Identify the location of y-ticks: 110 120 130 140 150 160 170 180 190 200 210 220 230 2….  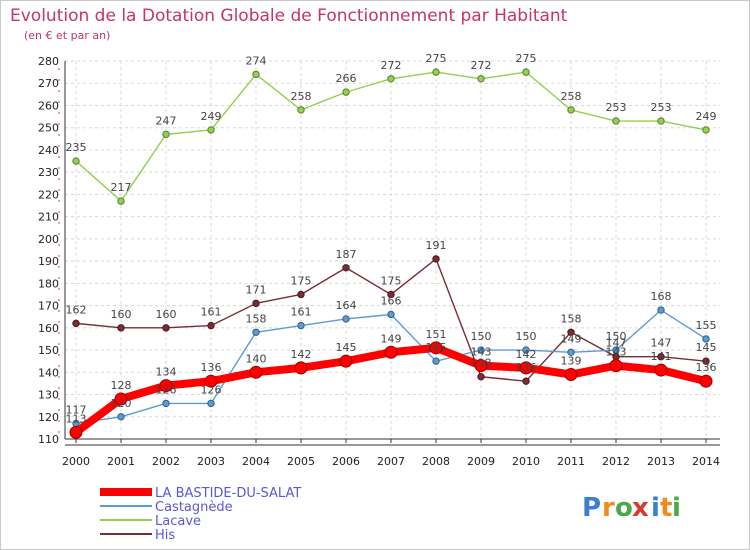
(48, 250).